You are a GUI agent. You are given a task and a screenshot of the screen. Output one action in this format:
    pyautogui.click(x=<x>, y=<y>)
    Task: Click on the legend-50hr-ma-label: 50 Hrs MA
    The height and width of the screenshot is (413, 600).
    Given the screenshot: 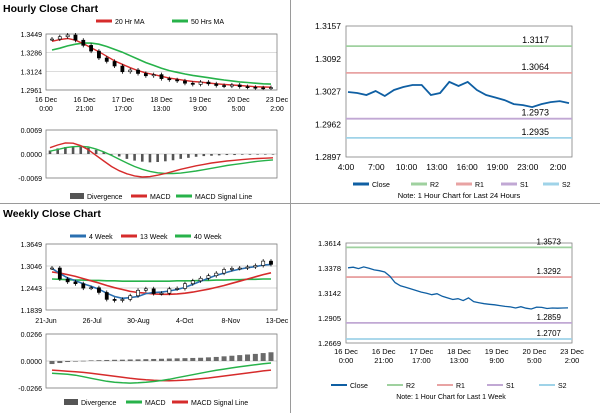 What is the action you would take?
    pyautogui.click(x=207, y=22)
    